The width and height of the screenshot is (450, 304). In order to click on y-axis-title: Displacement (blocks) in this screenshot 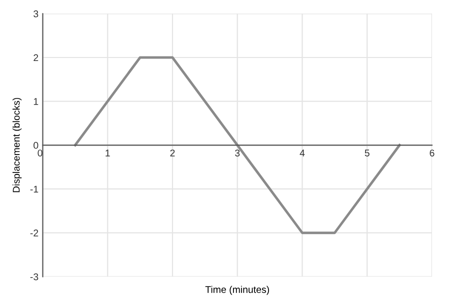, I will do `click(17, 145)`.